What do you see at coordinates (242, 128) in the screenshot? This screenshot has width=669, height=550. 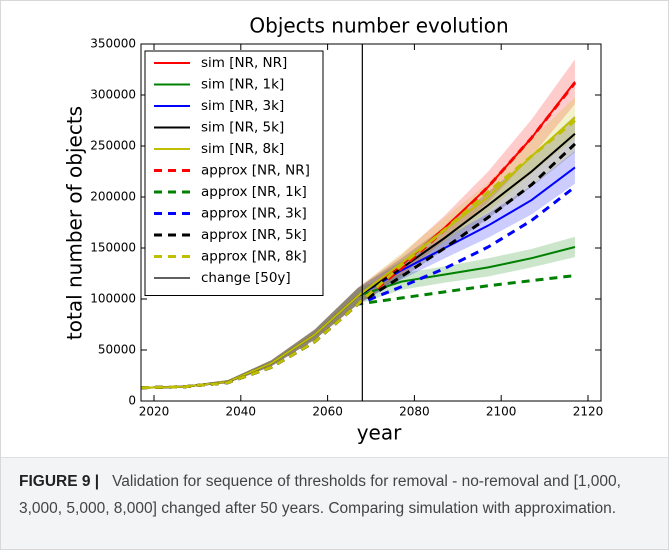 I see `legend-label: sim [NR, 5k]` at bounding box center [242, 128].